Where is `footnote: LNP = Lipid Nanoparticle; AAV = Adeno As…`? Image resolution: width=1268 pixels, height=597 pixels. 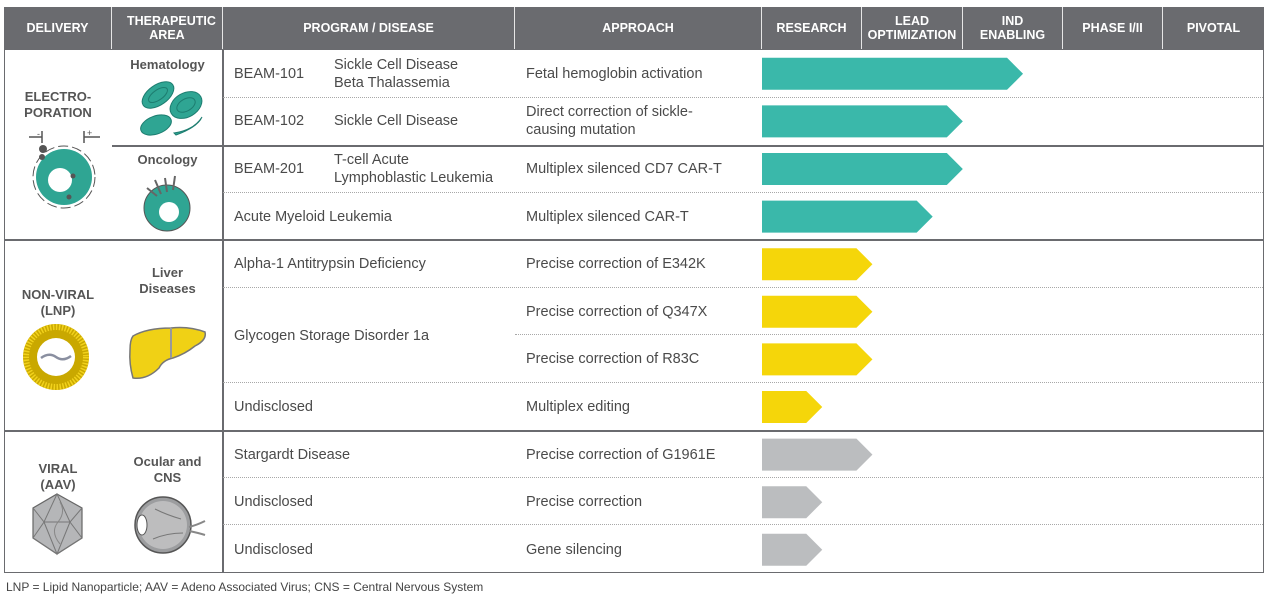
footnote: LNP = Lipid Nanoparticle; AAV = Adeno As… is located at coordinates (245, 587).